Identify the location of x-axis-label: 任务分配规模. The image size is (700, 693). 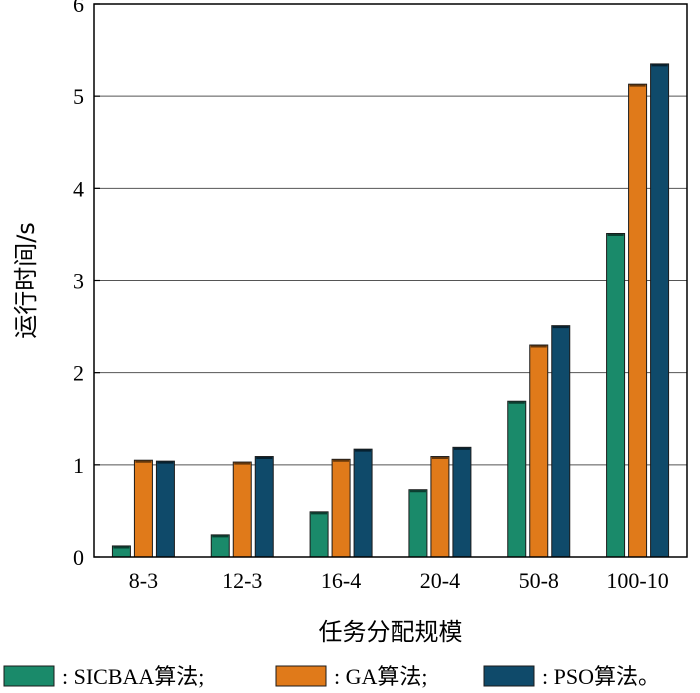
(391, 632).